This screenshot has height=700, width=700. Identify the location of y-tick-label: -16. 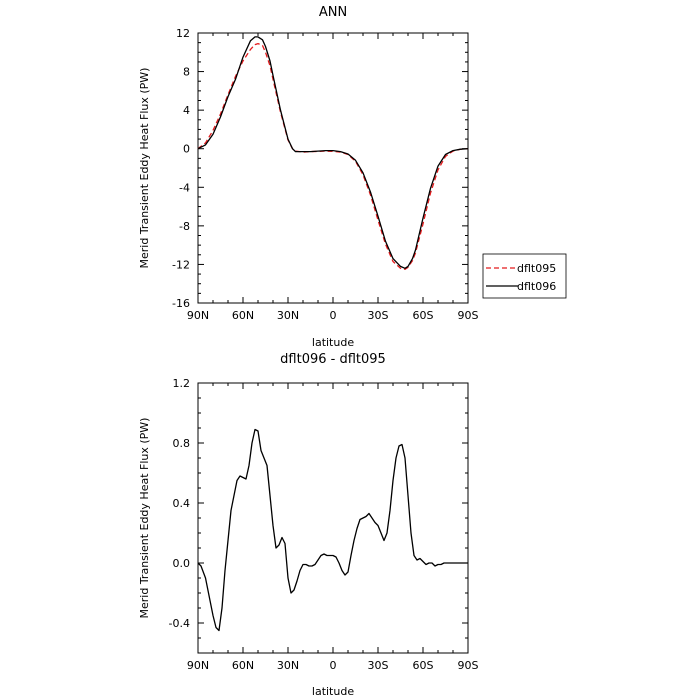
(181, 303).